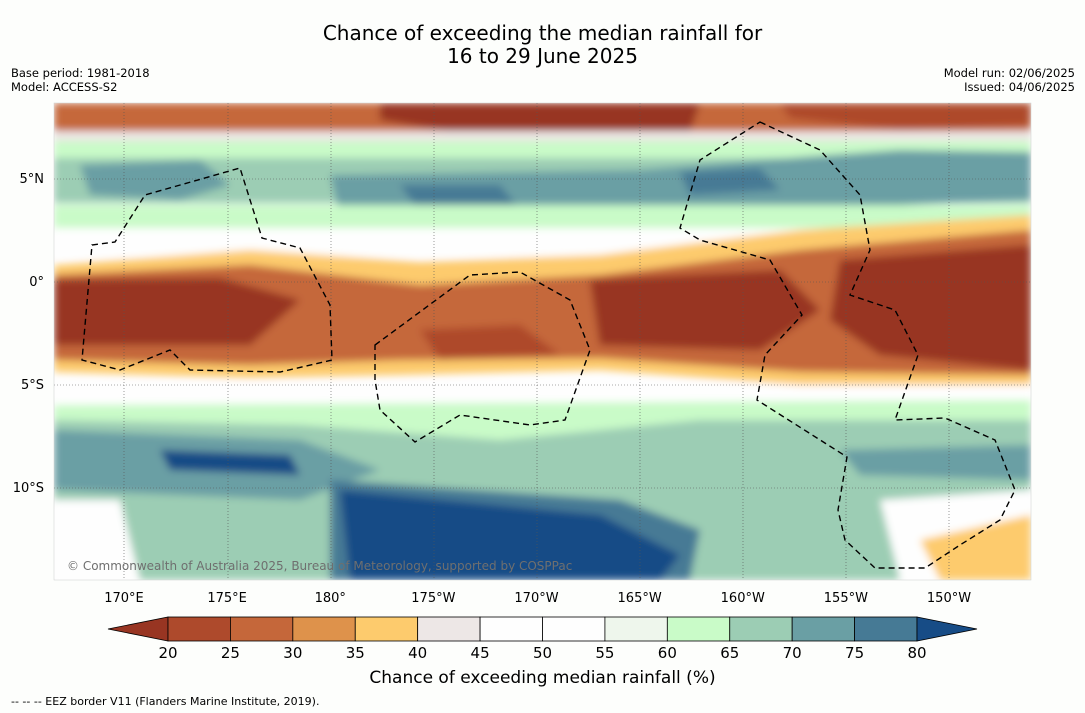 This screenshot has width=1085, height=713. I want to click on colorbar-tick-7: 55, so click(604, 653).